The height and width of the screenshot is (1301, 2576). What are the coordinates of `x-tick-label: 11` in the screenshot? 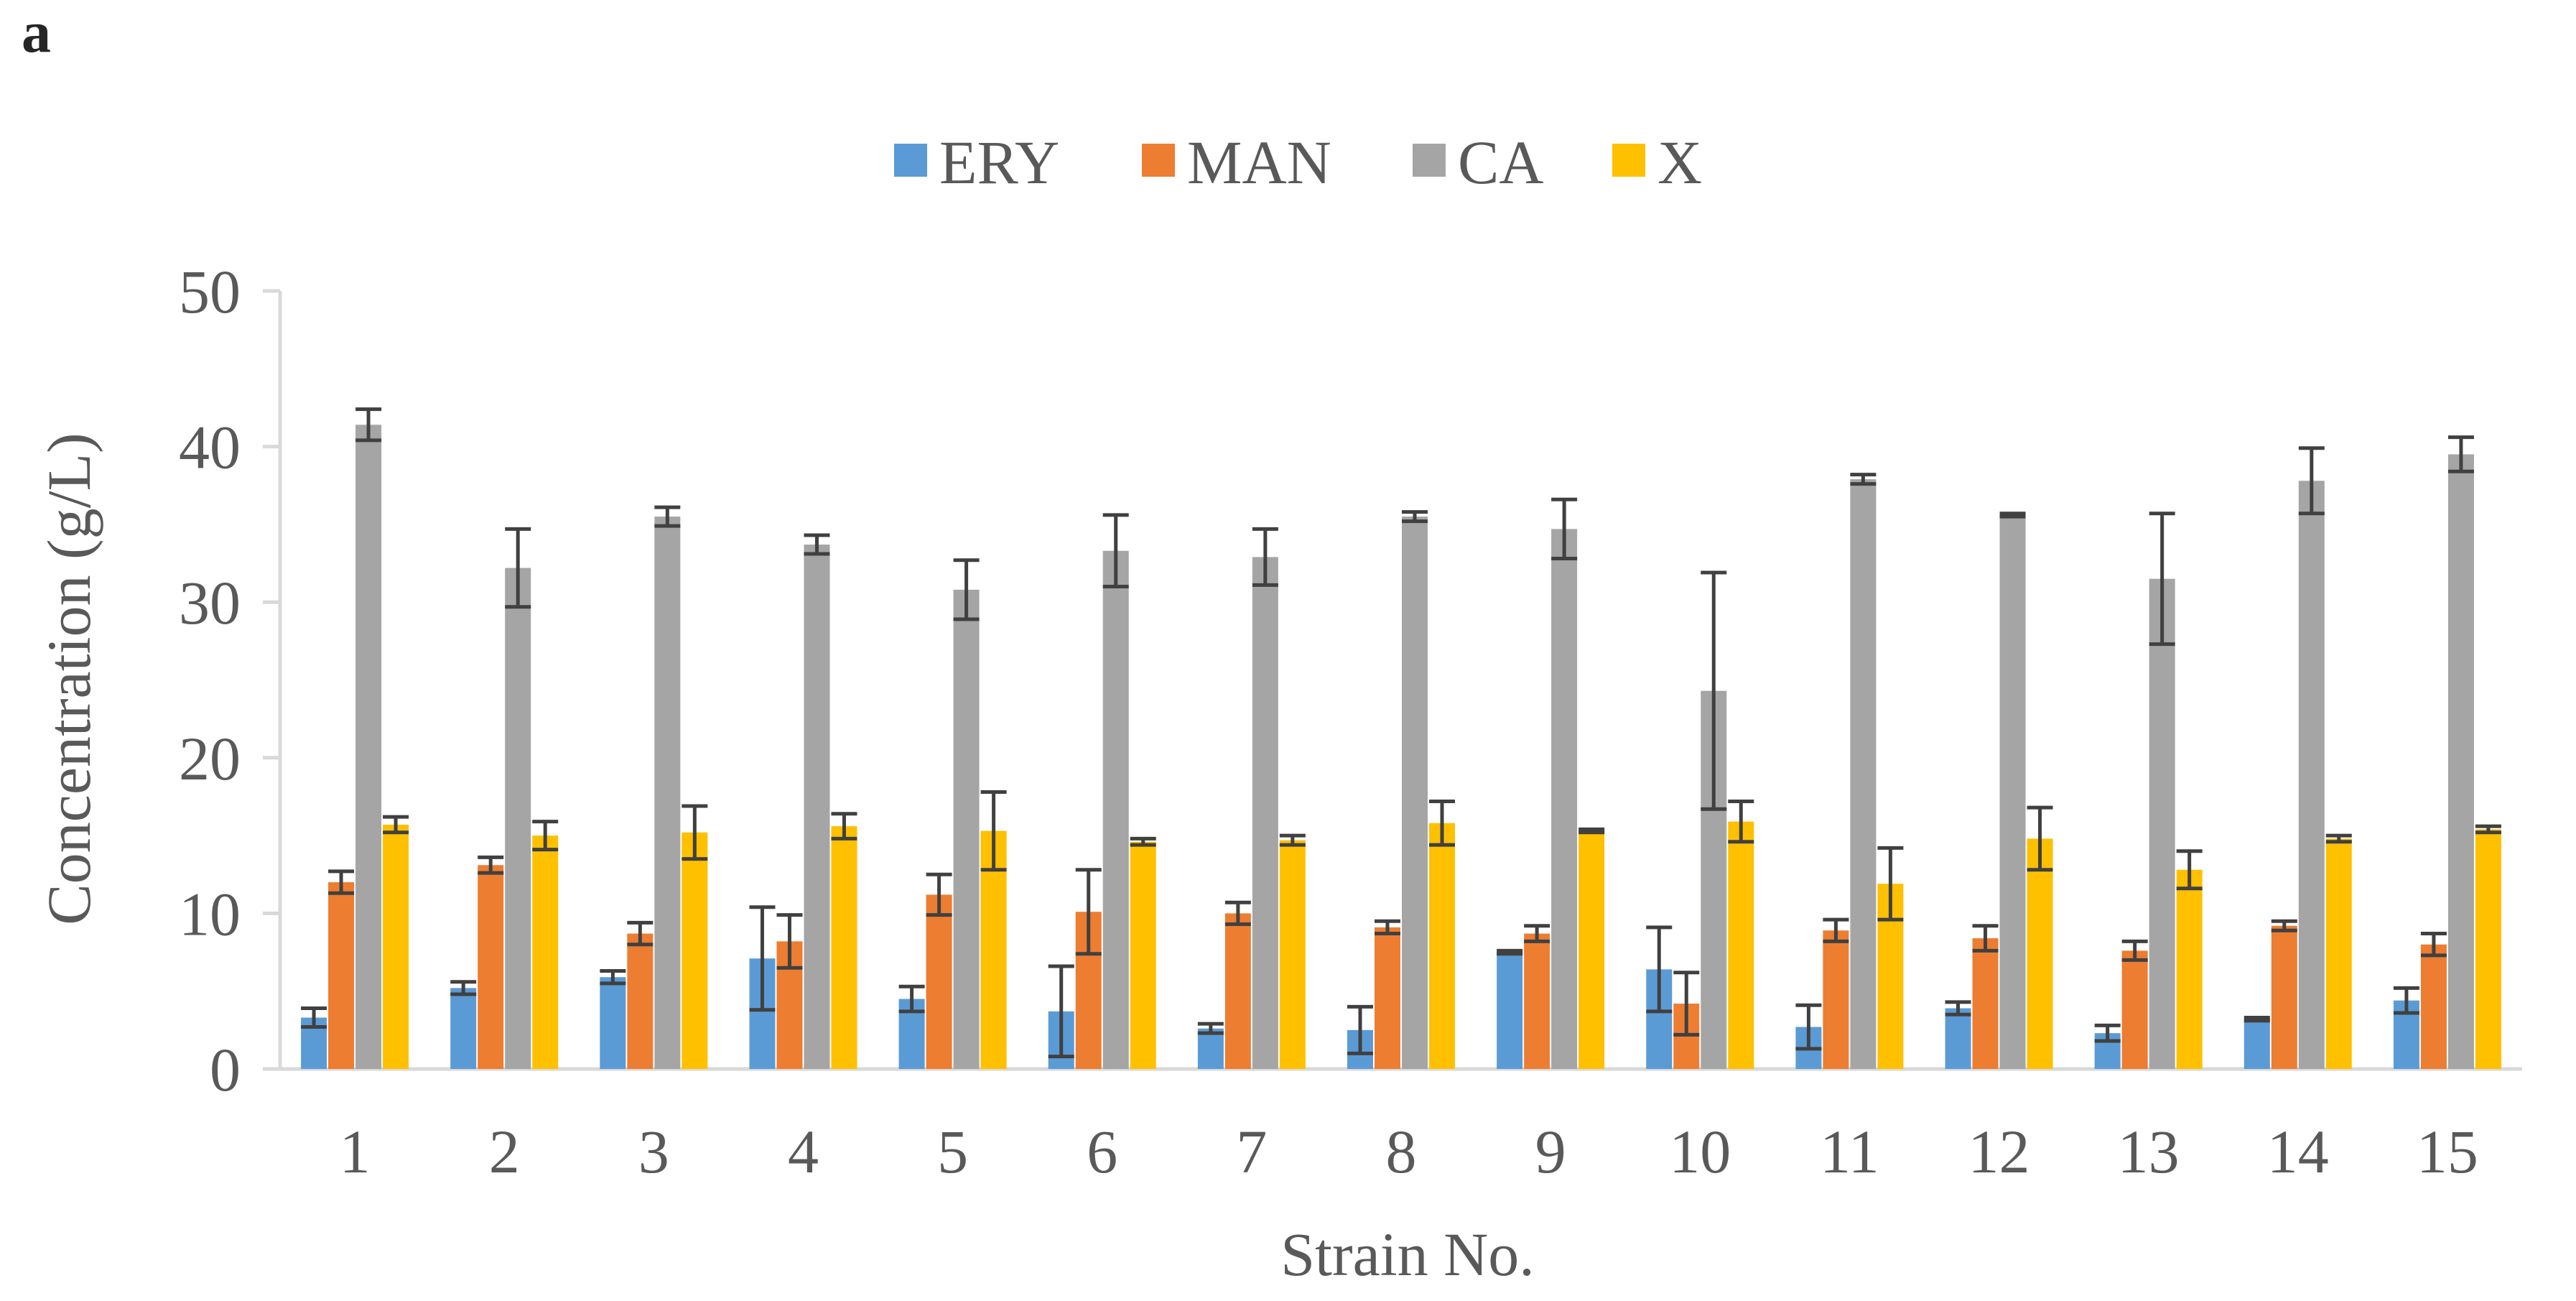 It's located at (1849, 1151).